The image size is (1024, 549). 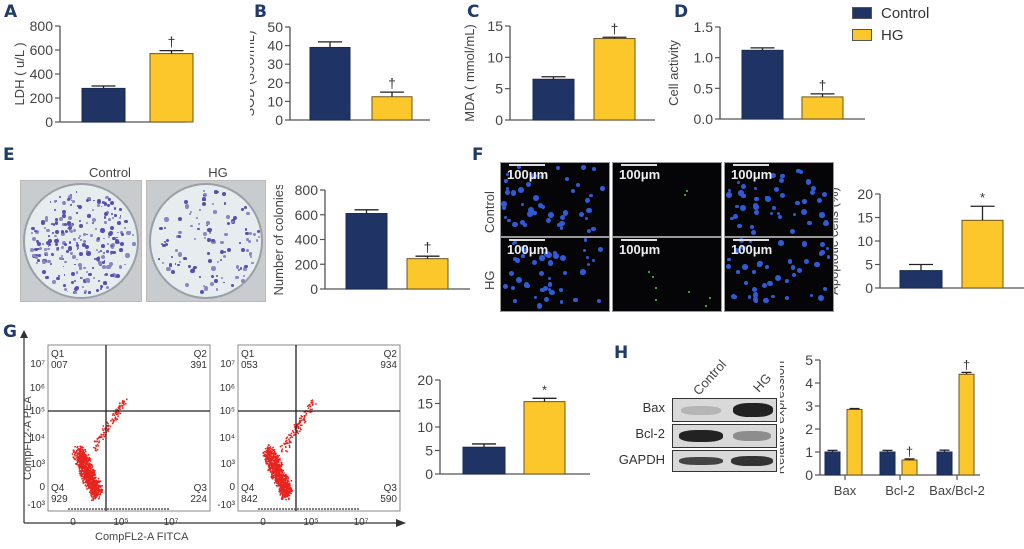 What do you see at coordinates (489, 198) in the screenshot?
I see `micro-row-label-control: Control` at bounding box center [489, 198].